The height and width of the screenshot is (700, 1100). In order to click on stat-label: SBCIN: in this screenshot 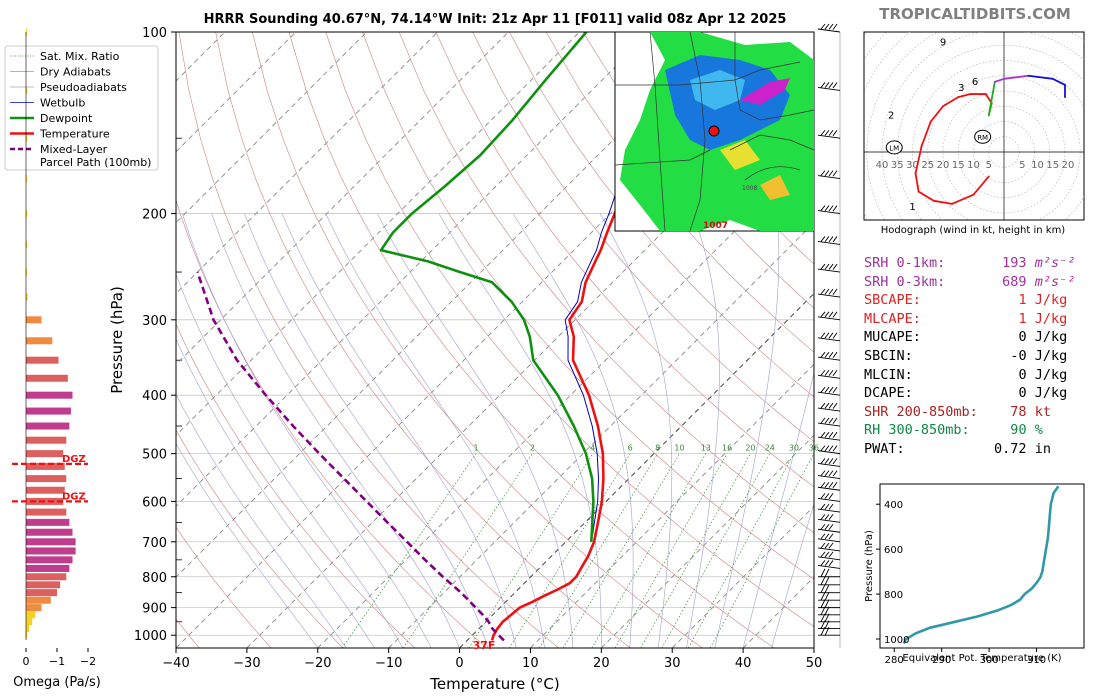, I will do `click(888, 355)`.